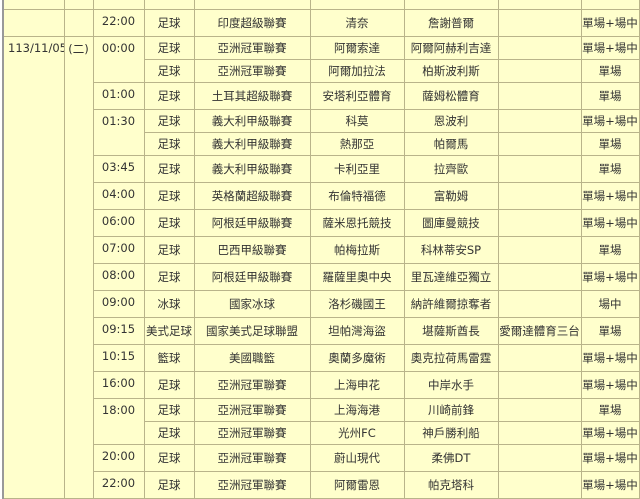 This screenshot has width=640, height=499. What do you see at coordinates (118, 59) in the screenshot?
I see `time-cell: 00:00` at bounding box center [118, 59].